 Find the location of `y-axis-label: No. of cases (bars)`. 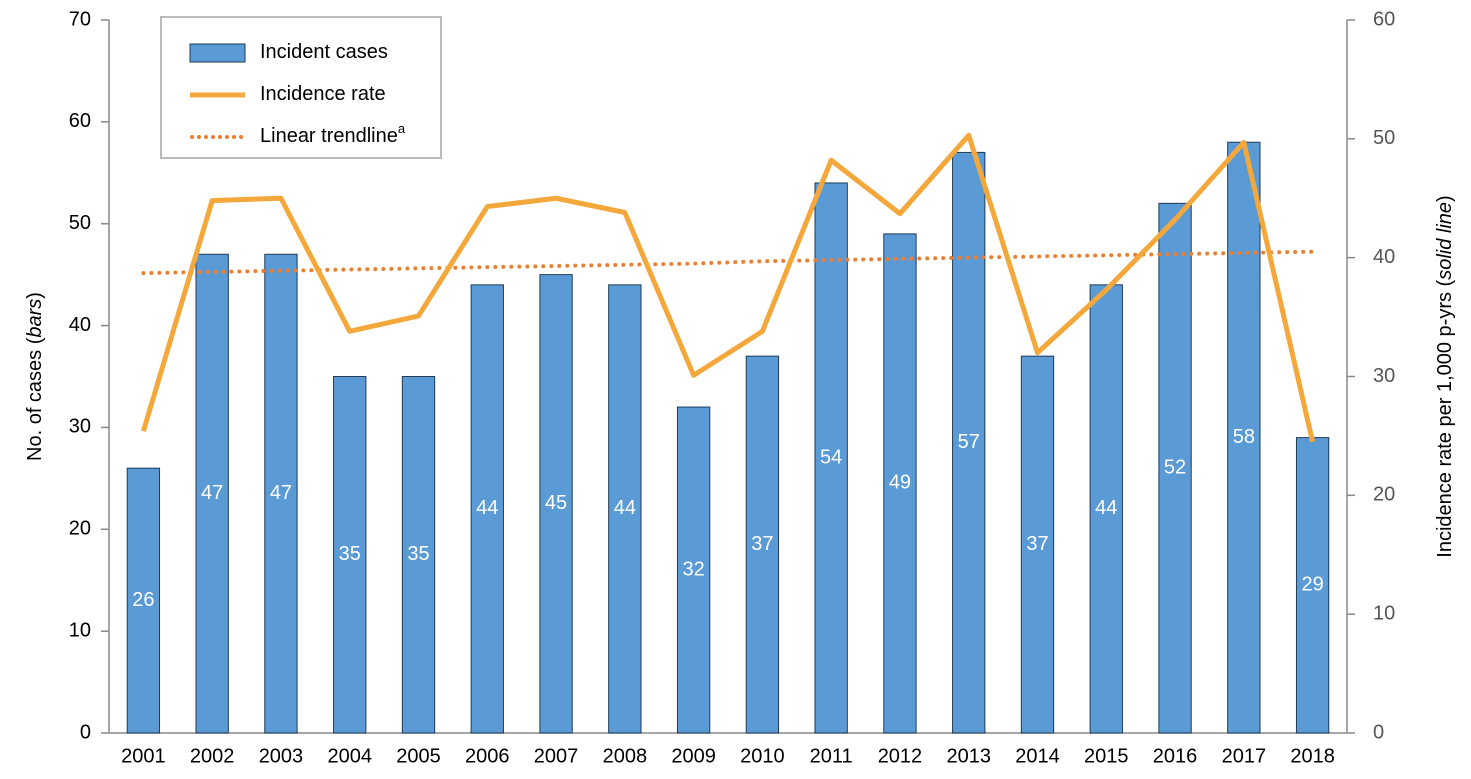

y-axis-label: No. of cases (bars) is located at coordinates (35, 376).